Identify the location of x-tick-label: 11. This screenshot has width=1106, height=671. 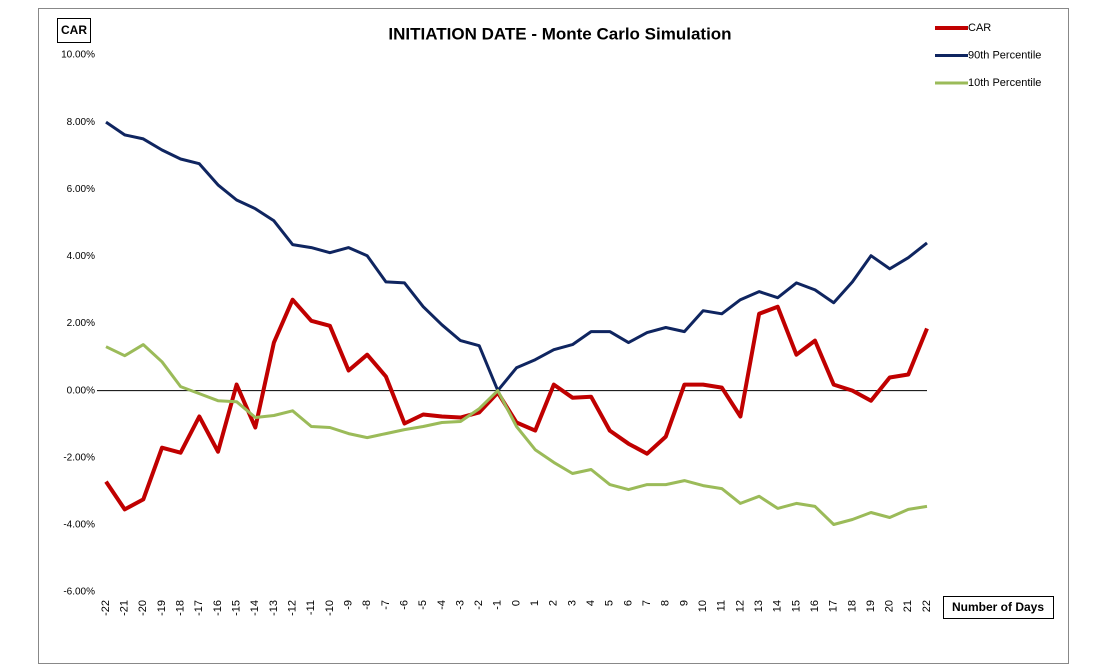
(722, 605).